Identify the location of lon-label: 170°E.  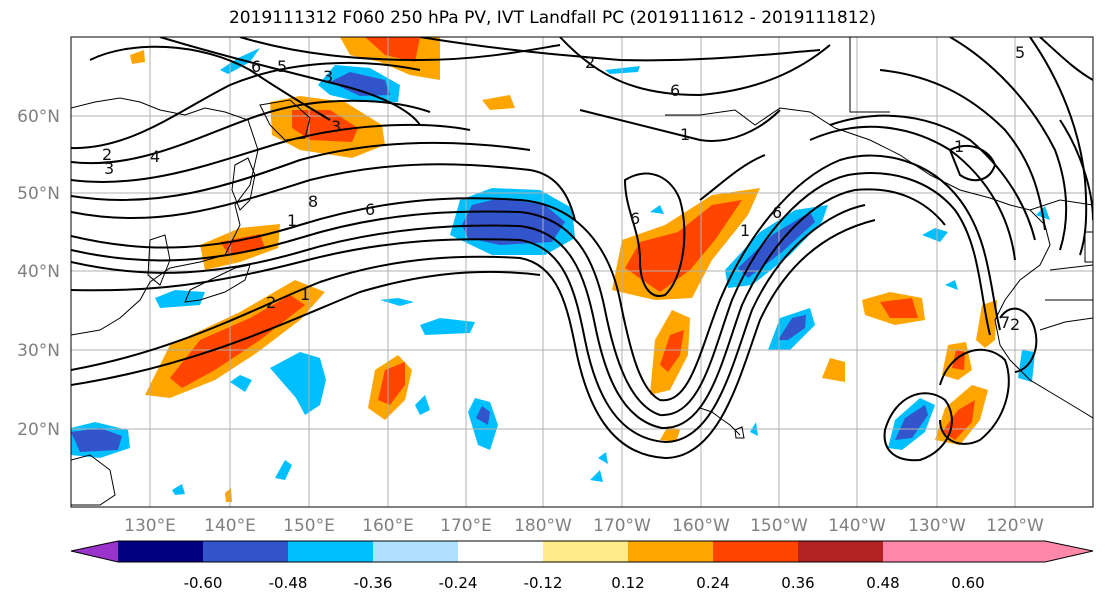
(466, 526).